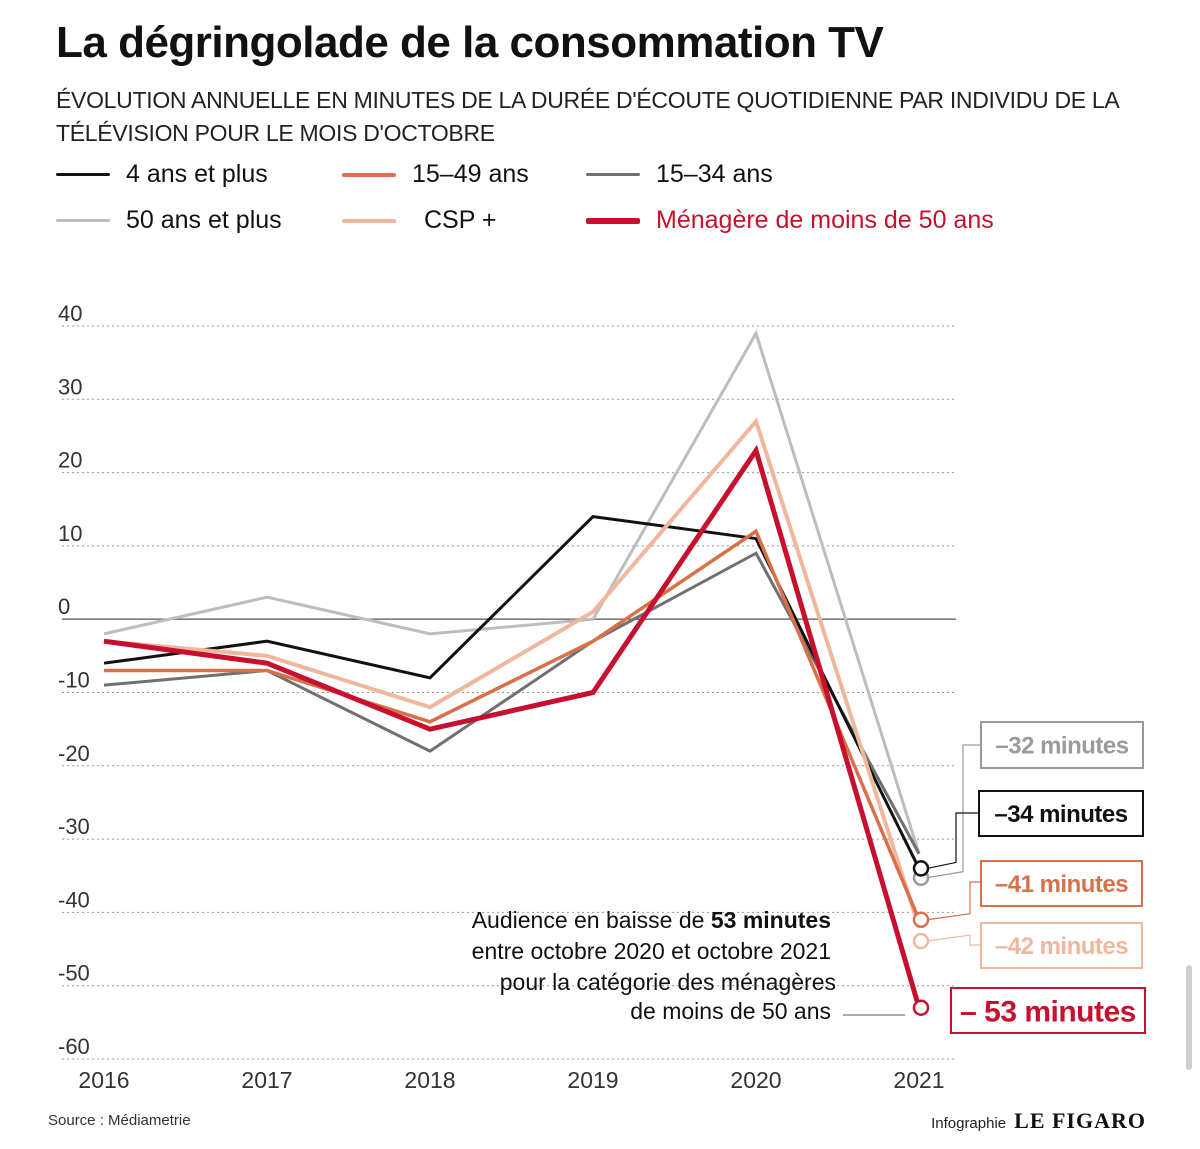  Describe the element at coordinates (714, 174) in the screenshot. I see `legend-label: 15–34 ans` at that location.